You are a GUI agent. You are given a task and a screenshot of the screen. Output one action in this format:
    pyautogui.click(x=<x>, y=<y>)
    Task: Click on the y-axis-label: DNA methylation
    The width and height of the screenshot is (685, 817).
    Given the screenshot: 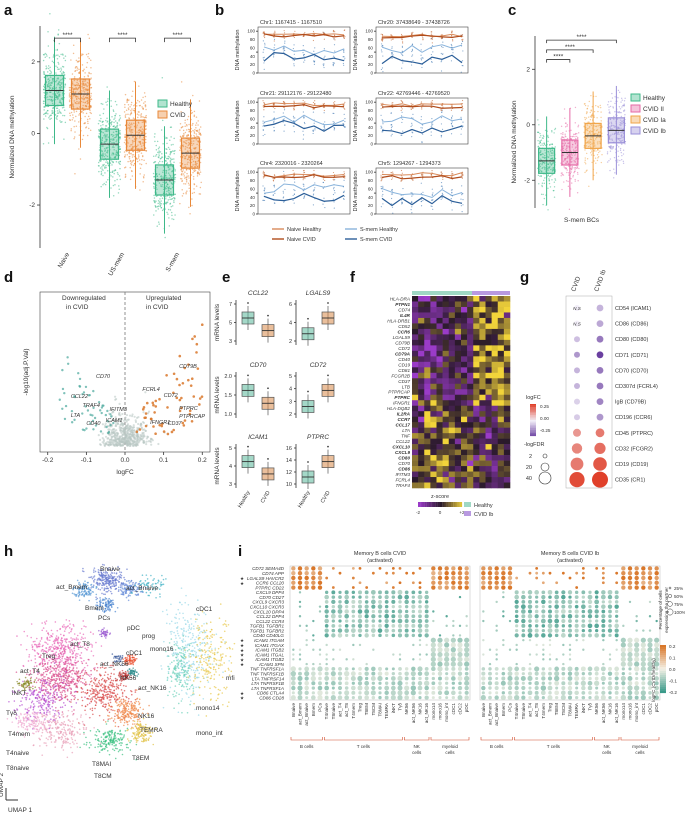 What is the action you would take?
    pyautogui.click(x=356, y=50)
    